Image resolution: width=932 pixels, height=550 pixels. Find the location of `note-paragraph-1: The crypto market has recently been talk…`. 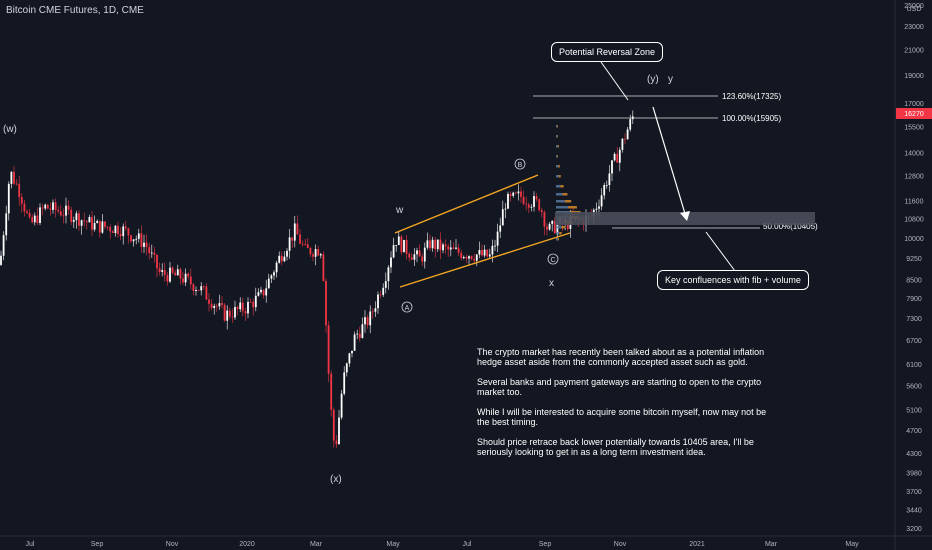

note-paragraph-1: The crypto market has recently been talk… is located at coordinates (621, 357).